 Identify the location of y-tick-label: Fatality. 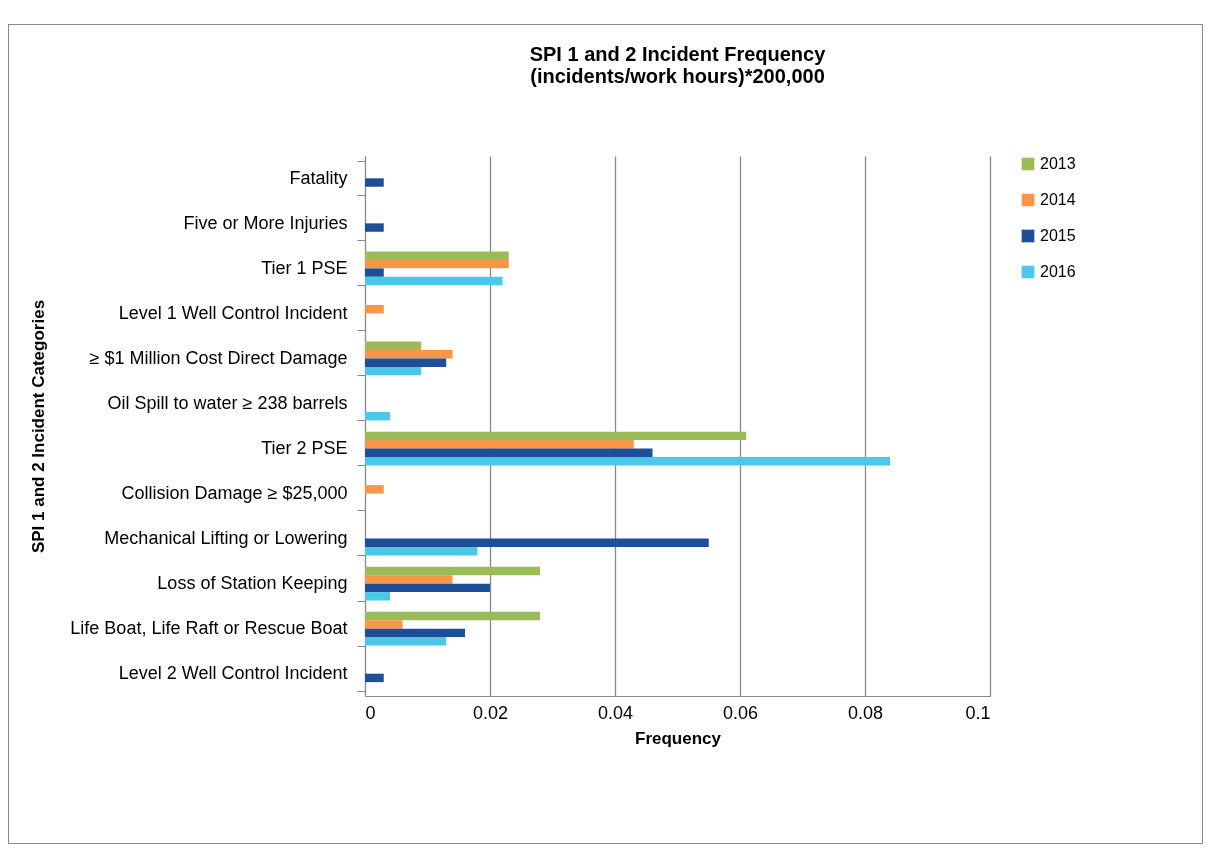
(318, 177).